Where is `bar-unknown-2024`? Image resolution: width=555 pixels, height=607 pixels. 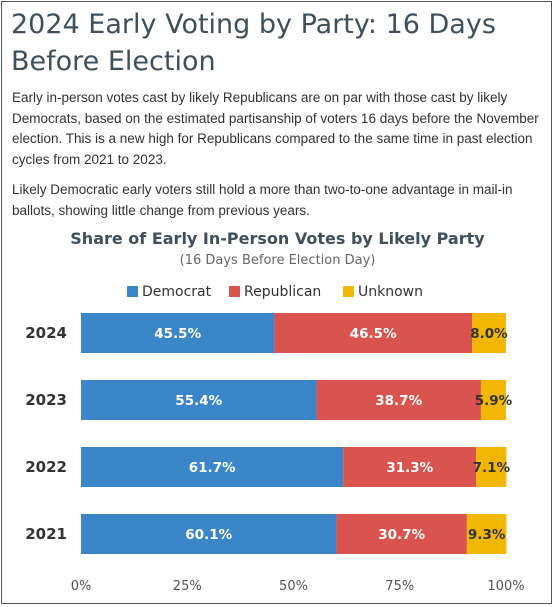
bar-unknown-2024 is located at coordinates (489, 333).